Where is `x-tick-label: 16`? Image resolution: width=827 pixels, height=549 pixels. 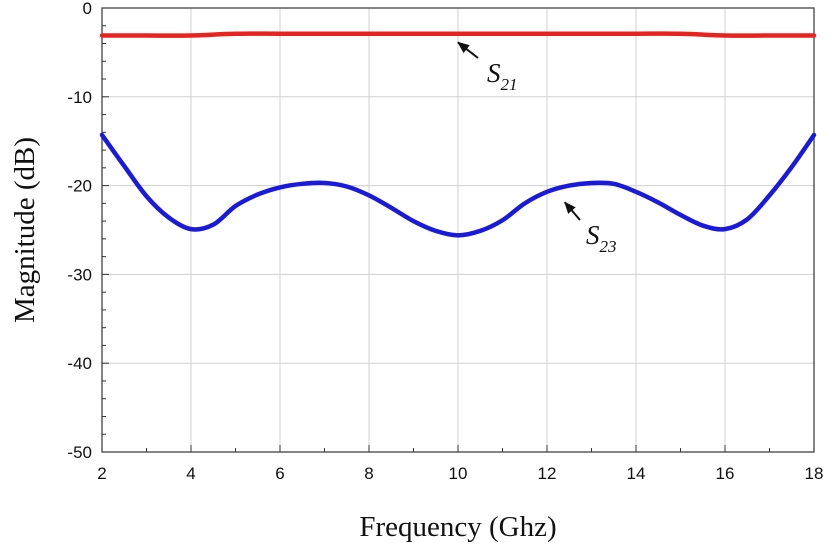
x-tick-label: 16 is located at coordinates (725, 473).